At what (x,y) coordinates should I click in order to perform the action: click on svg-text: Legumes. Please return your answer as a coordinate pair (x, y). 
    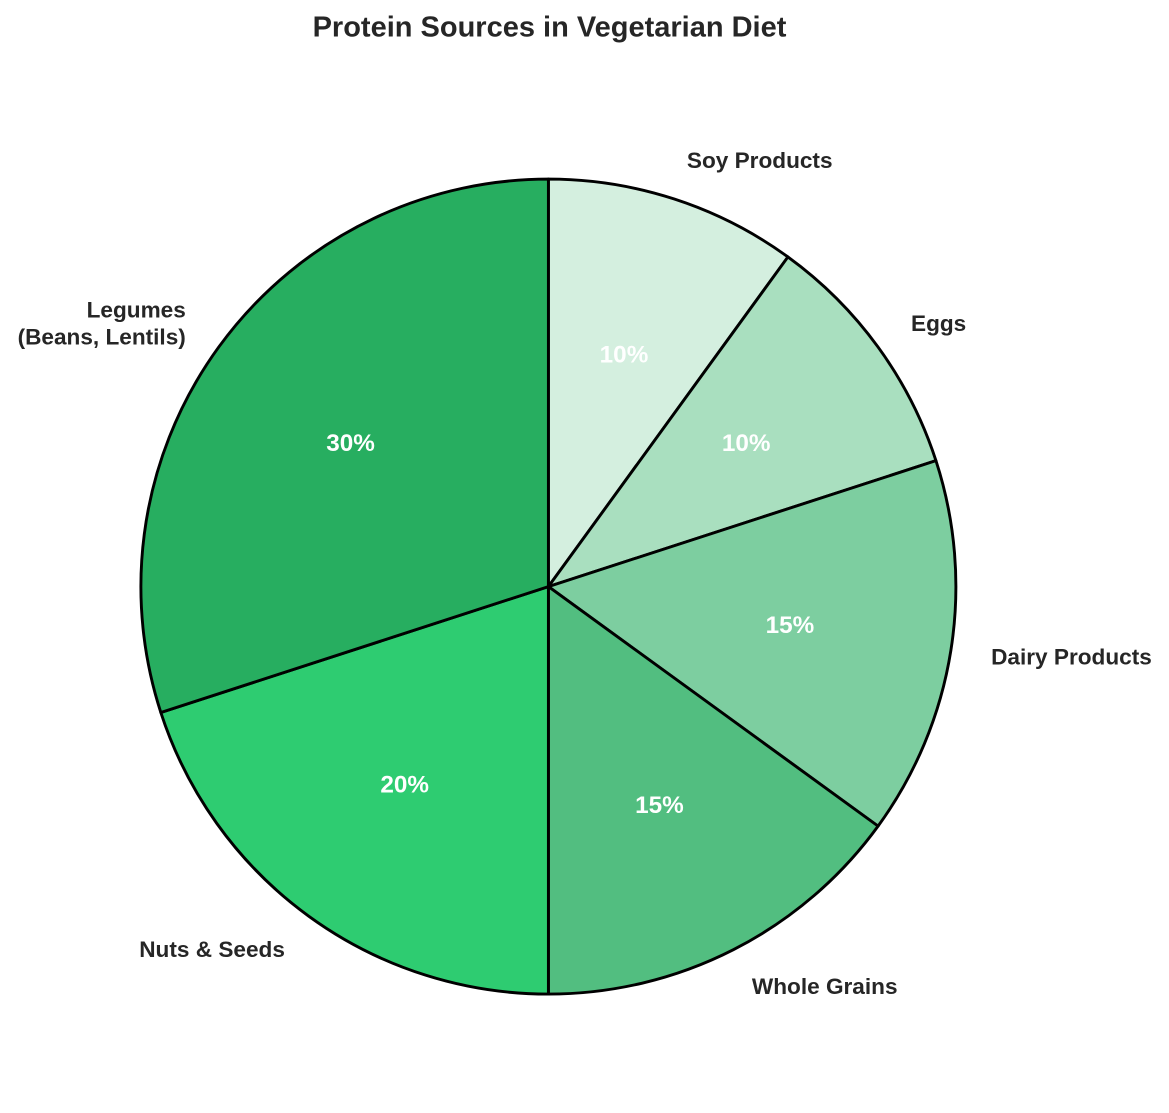
    Looking at the image, I should click on (136, 309).